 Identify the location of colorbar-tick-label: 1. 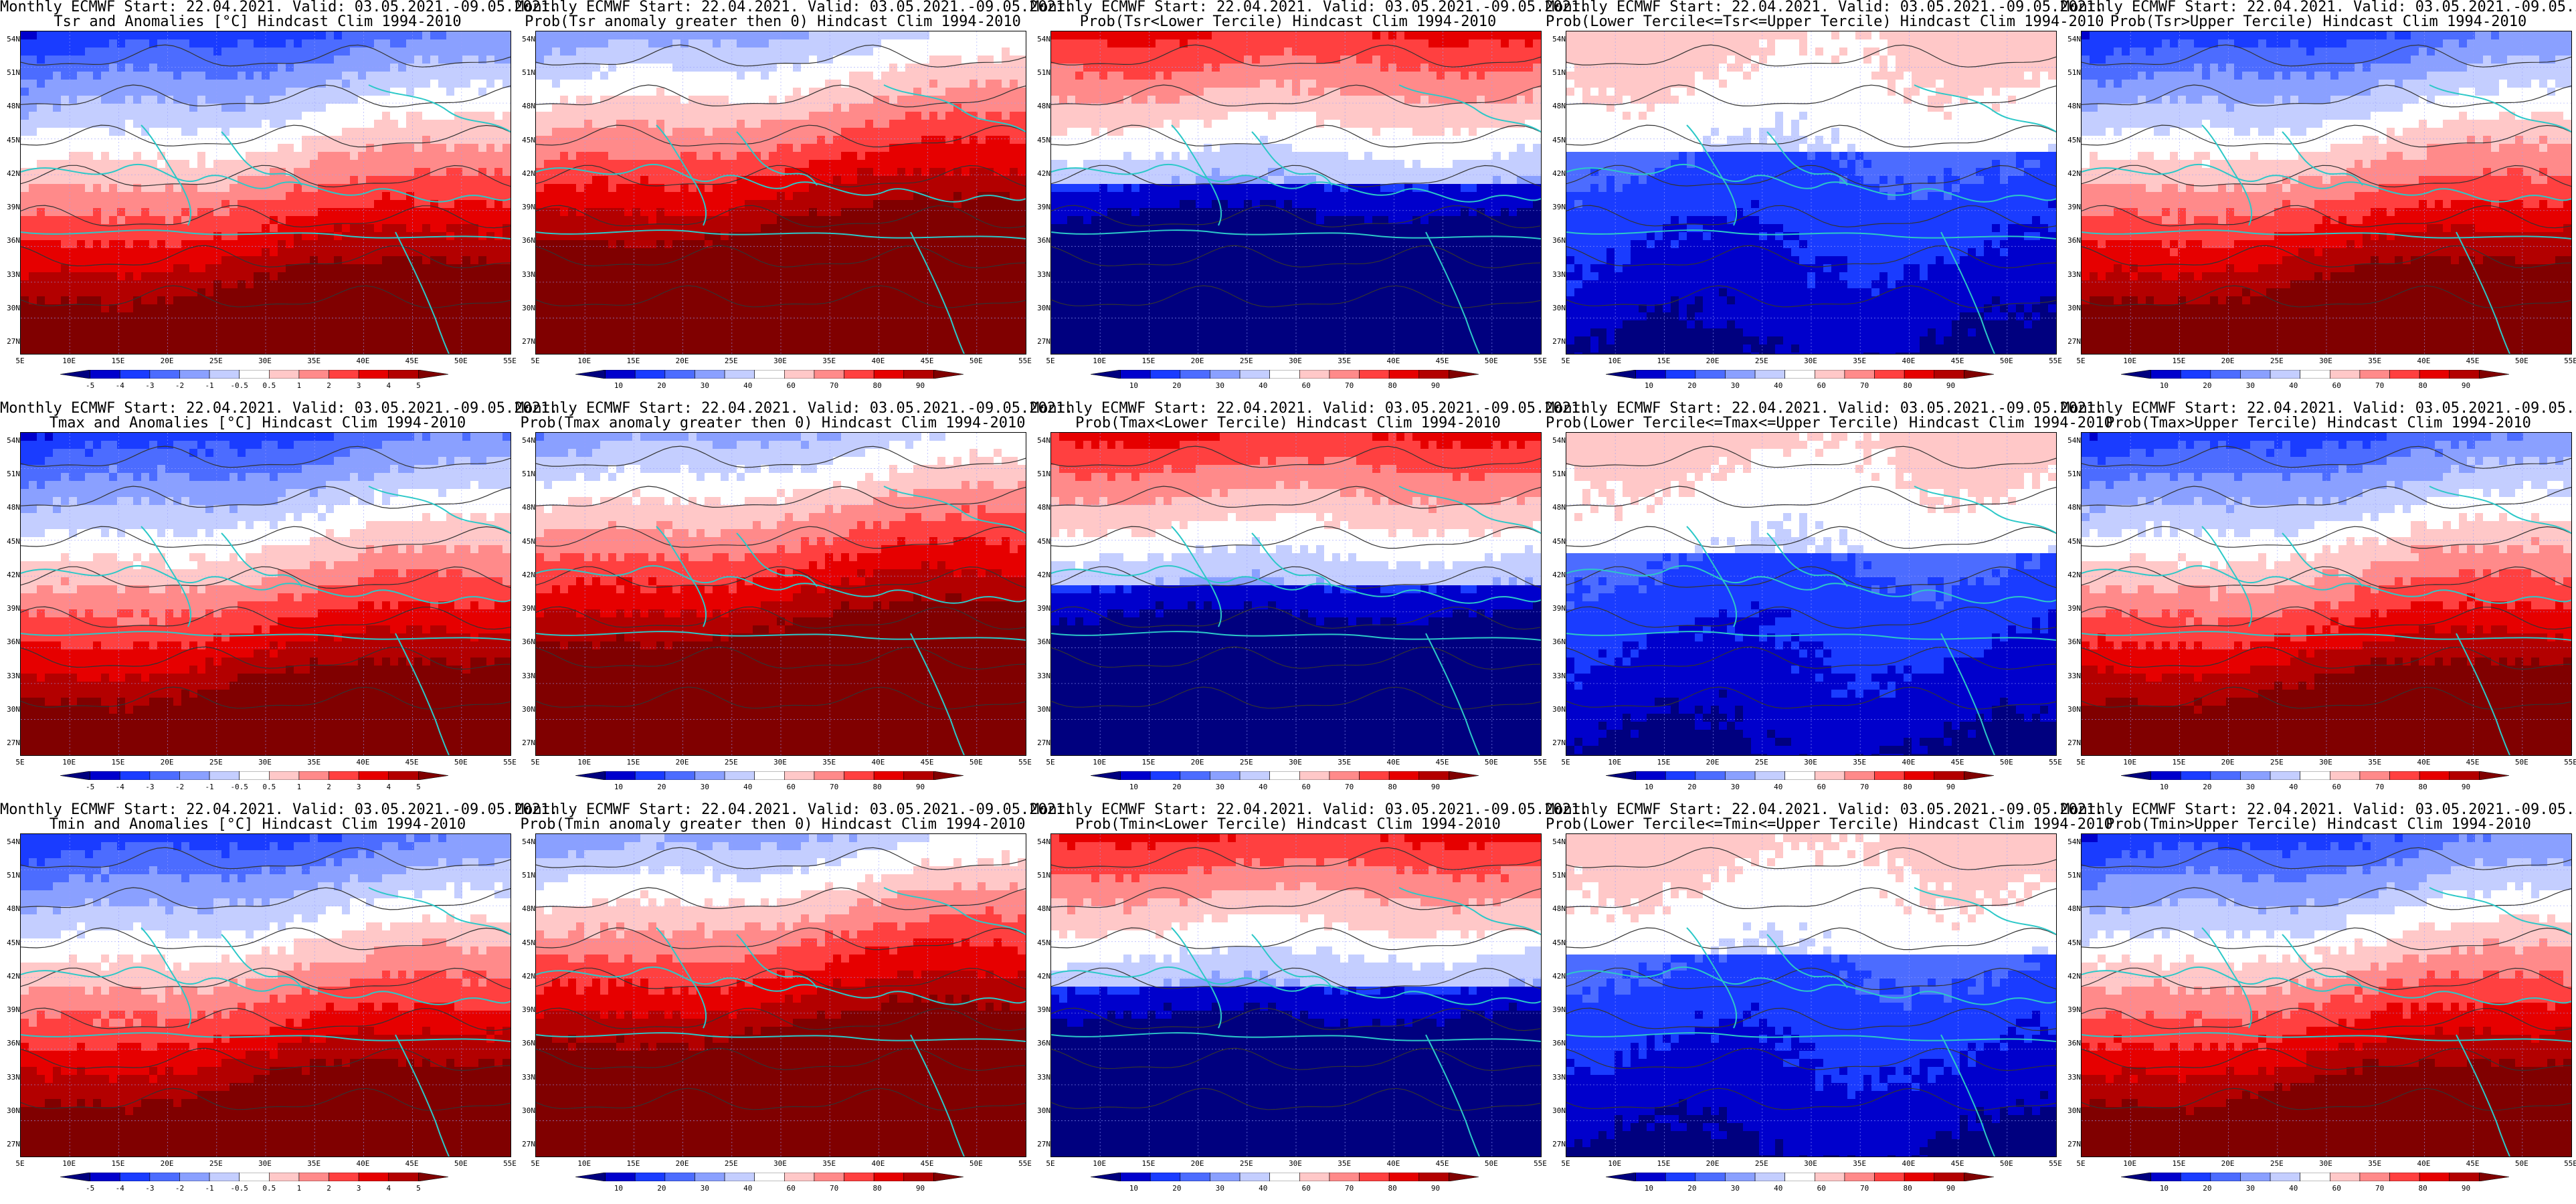
(299, 1188).